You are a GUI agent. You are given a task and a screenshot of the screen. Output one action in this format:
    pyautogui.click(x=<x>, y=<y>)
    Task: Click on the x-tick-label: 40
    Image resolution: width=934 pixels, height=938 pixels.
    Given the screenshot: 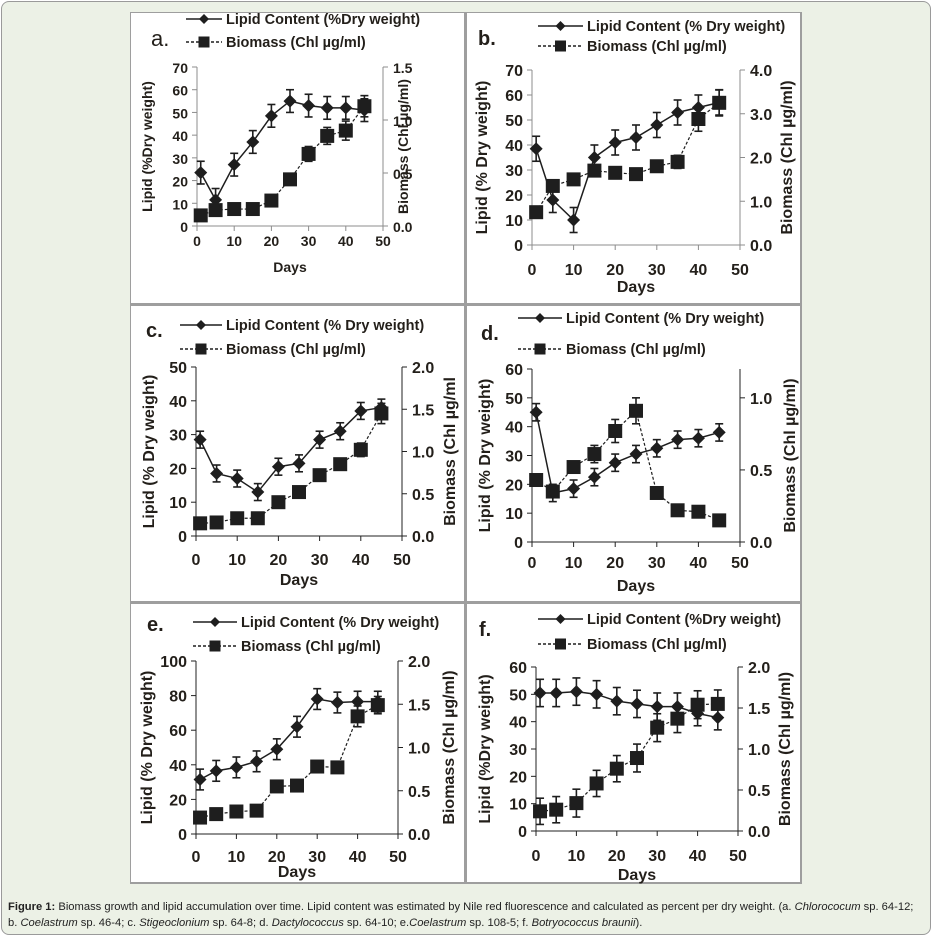 What is the action you would take?
    pyautogui.click(x=358, y=857)
    